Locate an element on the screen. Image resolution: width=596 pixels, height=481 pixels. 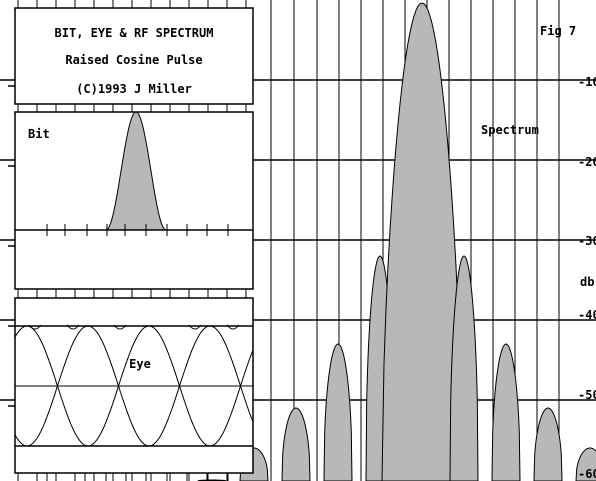
ytick-label-10: -10 is located at coordinates (587, 82).